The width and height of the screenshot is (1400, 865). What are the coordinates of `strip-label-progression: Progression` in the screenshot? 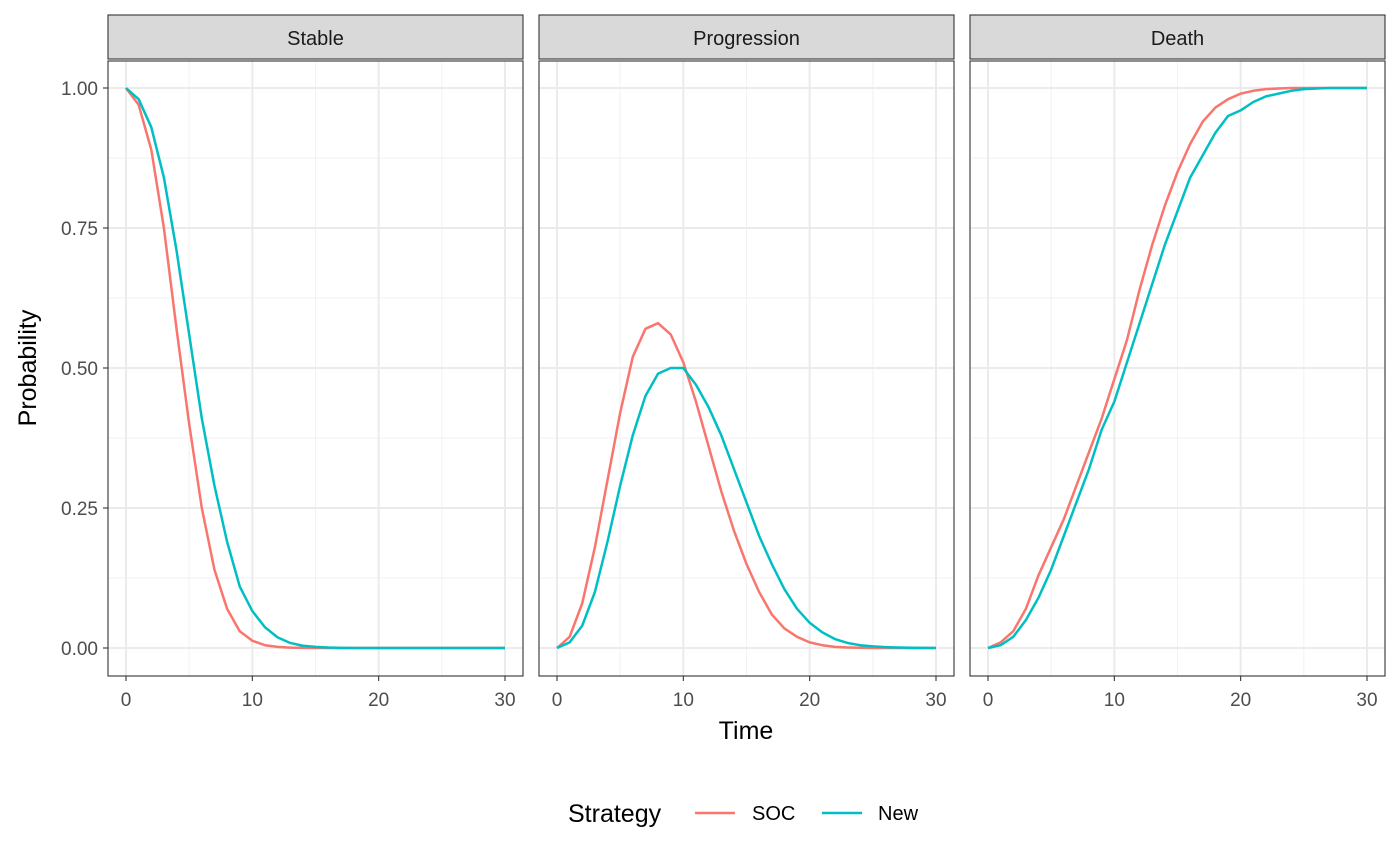 It's located at (746, 39).